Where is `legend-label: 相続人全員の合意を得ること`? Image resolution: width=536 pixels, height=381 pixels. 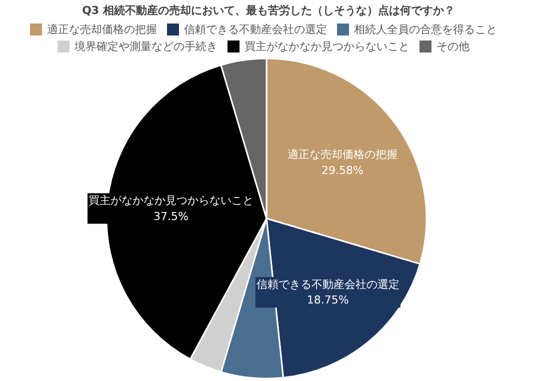 legend-label: 相続人全員の合意を得ること is located at coordinates (425, 29).